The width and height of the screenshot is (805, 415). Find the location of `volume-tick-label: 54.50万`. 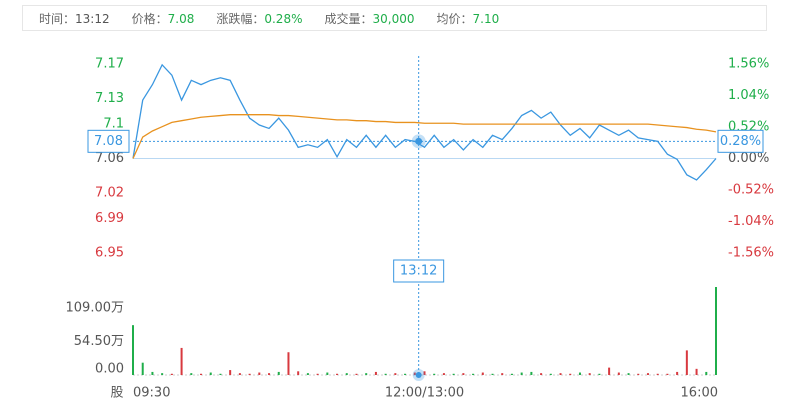

volume-tick-label: 54.50万 is located at coordinates (99, 341).